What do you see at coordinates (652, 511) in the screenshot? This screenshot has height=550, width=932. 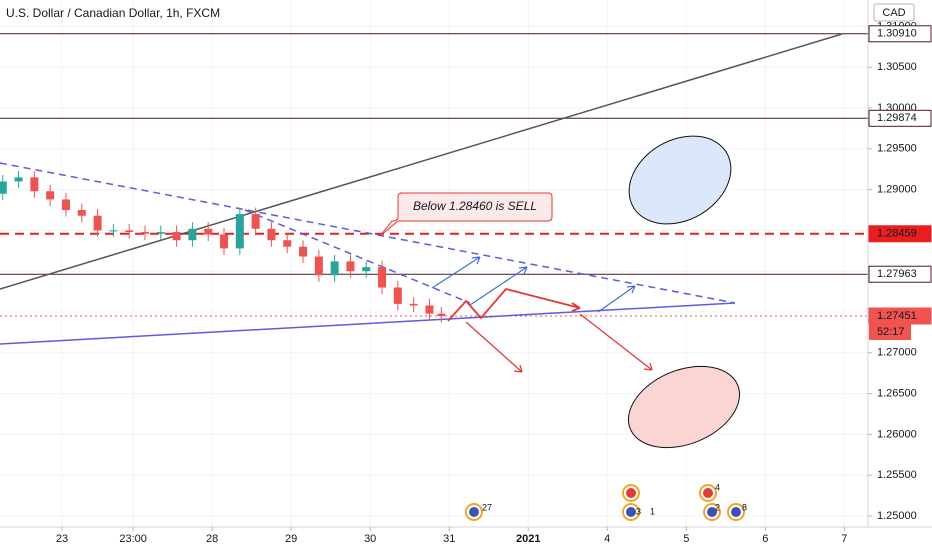 I see `event-count: 1` at bounding box center [652, 511].